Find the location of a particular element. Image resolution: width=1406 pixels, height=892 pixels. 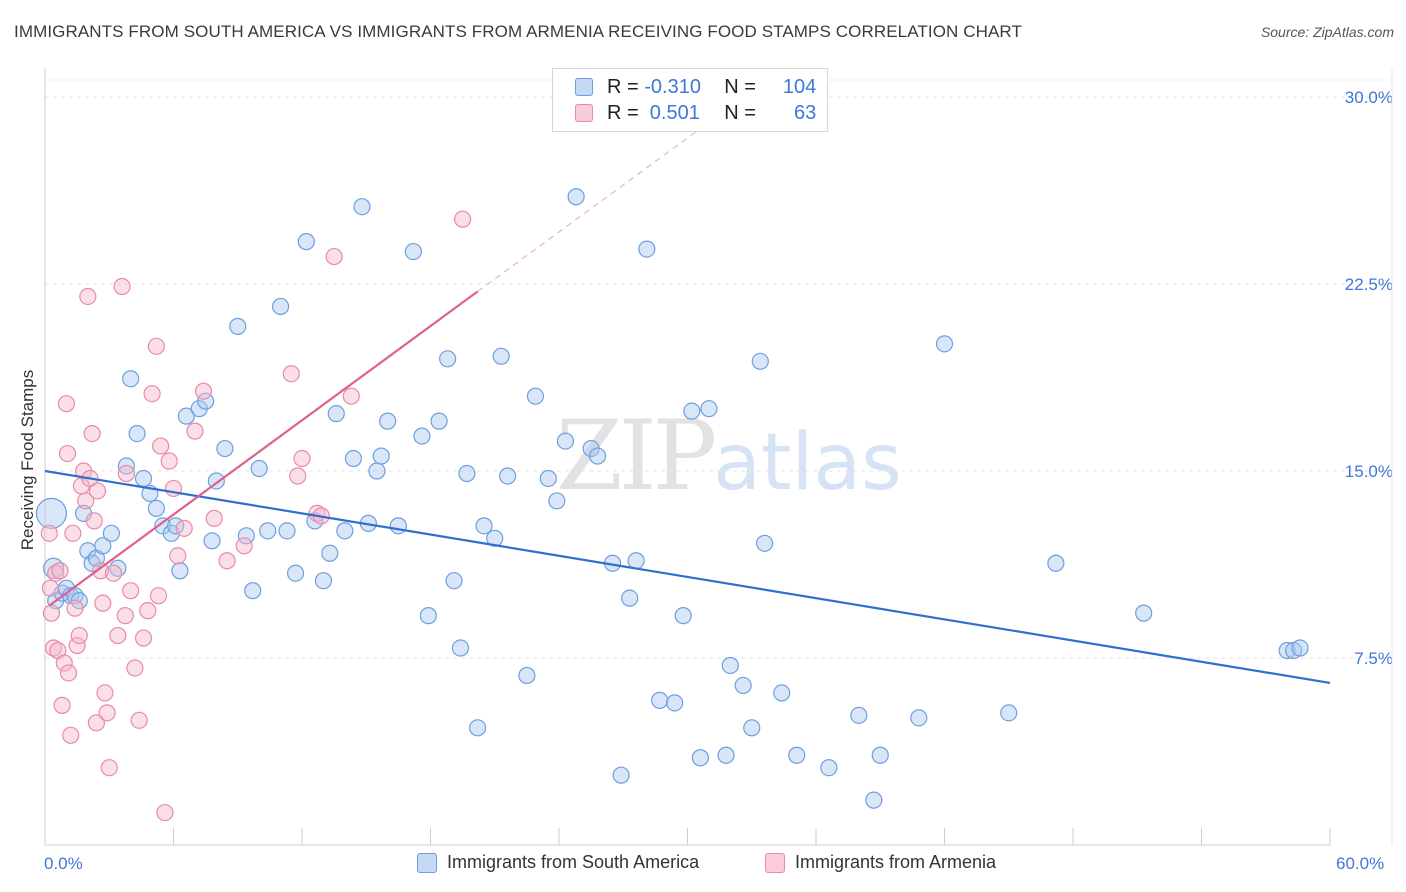

y-tick-label: 7.5% is located at coordinates (1373, 658).